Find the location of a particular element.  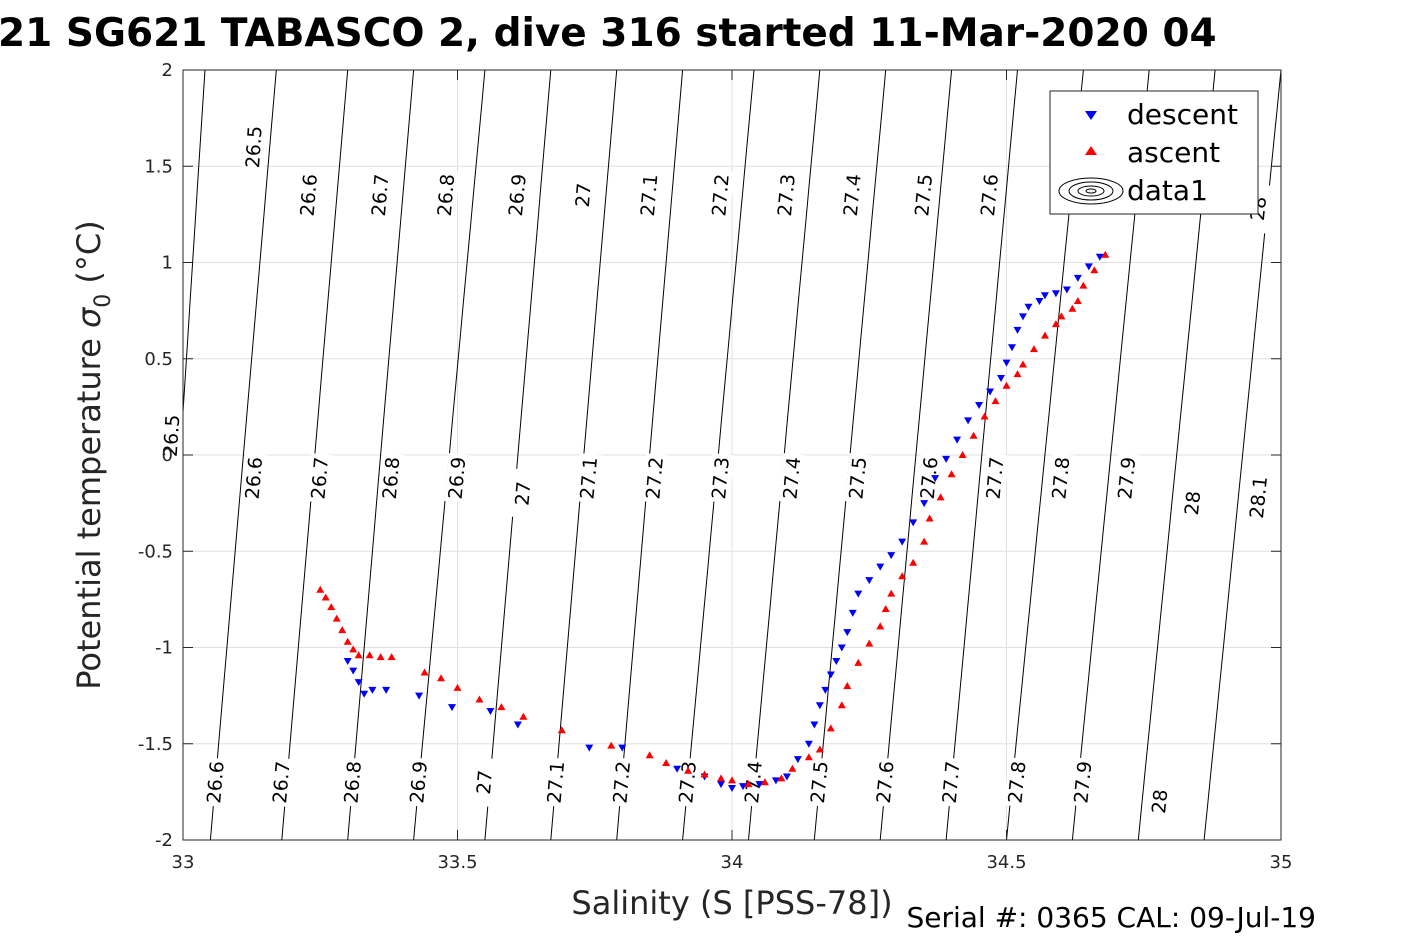

serial-cal-footer: Serial #: 0365 CAL: 09-Jul-19 is located at coordinates (1111, 917).